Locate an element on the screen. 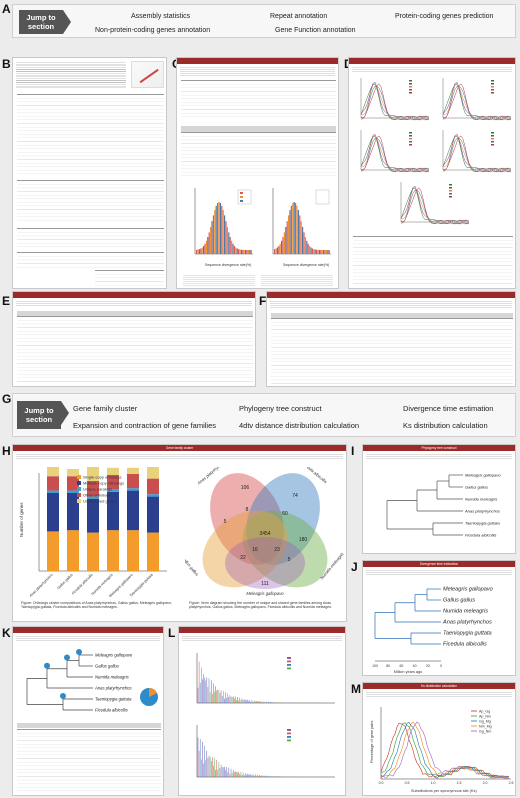  legend-label: Single-copy orthologs is located at coordinates (102, 477).